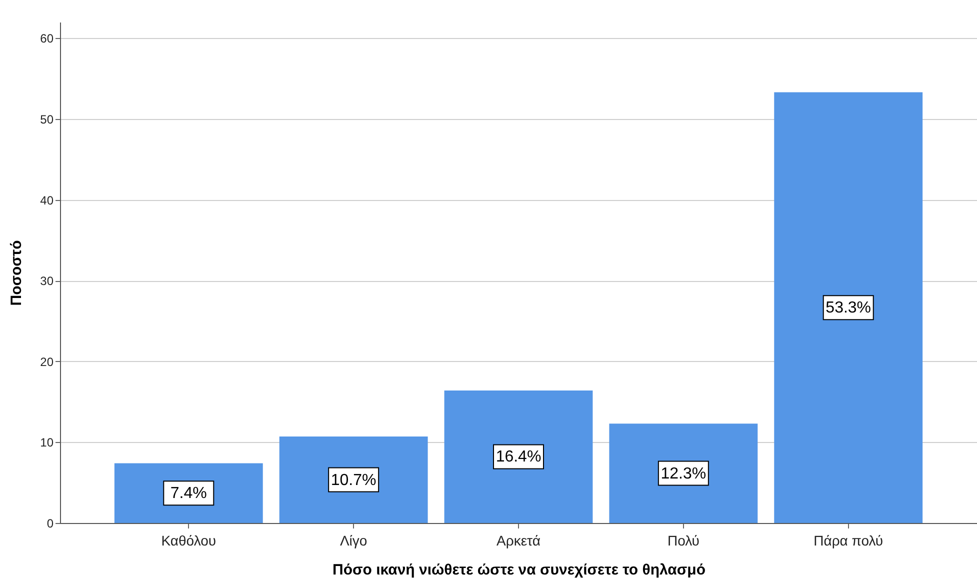 The width and height of the screenshot is (977, 585). Describe the element at coordinates (354, 540) in the screenshot. I see `x-tick-label: Λίγο` at that location.